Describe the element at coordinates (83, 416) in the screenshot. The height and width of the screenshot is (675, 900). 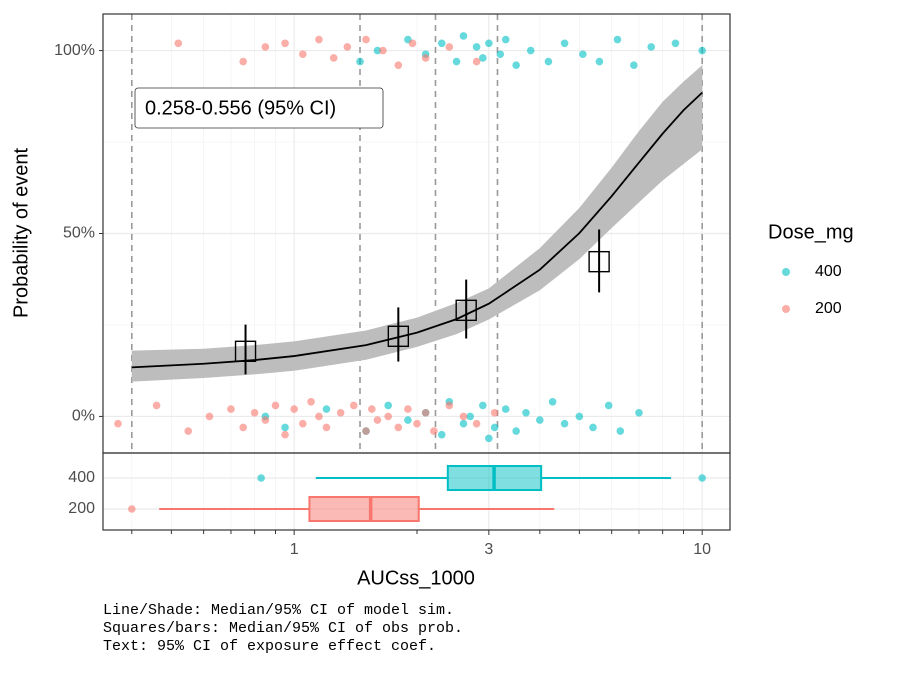
I see `y-tick-label: 0%` at that location.